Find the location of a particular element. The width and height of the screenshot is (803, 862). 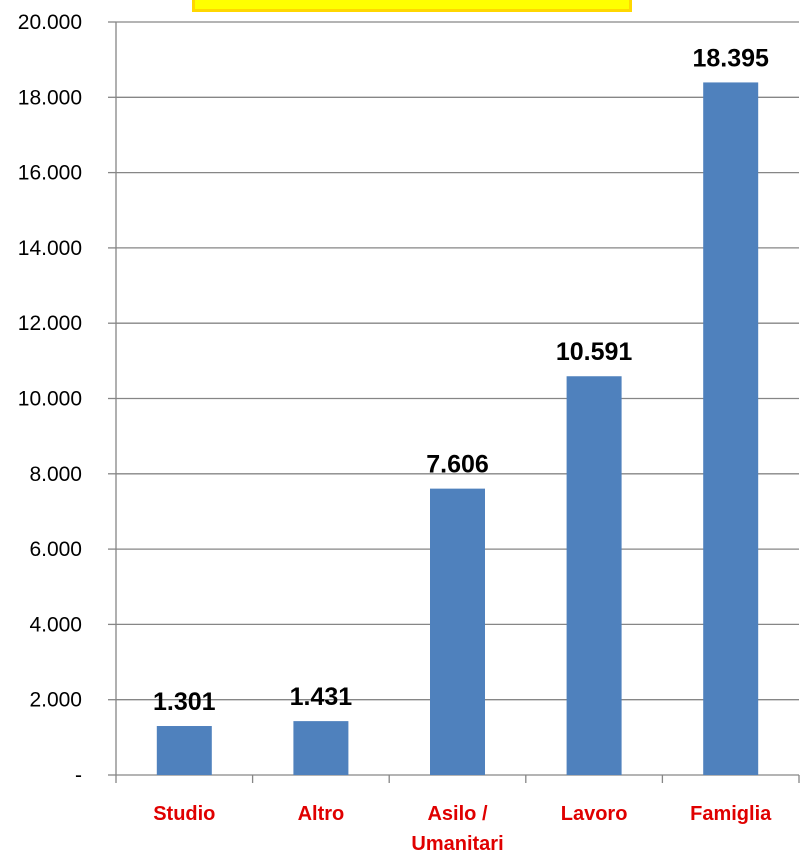

y-tick-label: 2.000 is located at coordinates (55, 700).